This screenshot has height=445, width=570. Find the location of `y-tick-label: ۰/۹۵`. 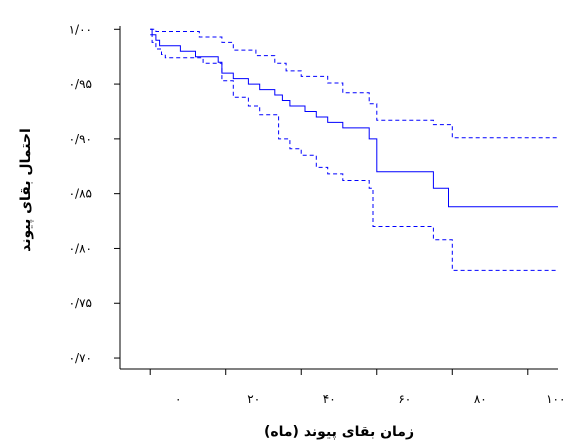

y-tick-label: ۰/۹۵ is located at coordinates (80, 84).